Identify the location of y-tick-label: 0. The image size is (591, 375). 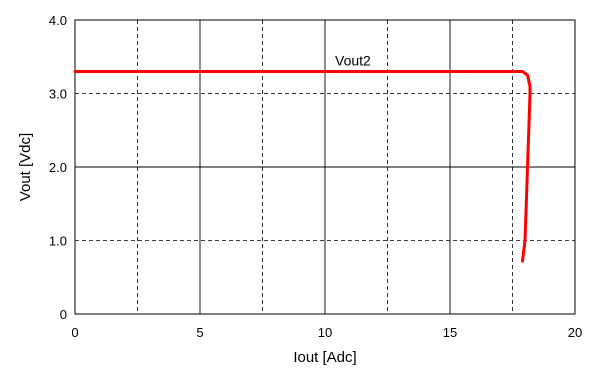
(63, 314).